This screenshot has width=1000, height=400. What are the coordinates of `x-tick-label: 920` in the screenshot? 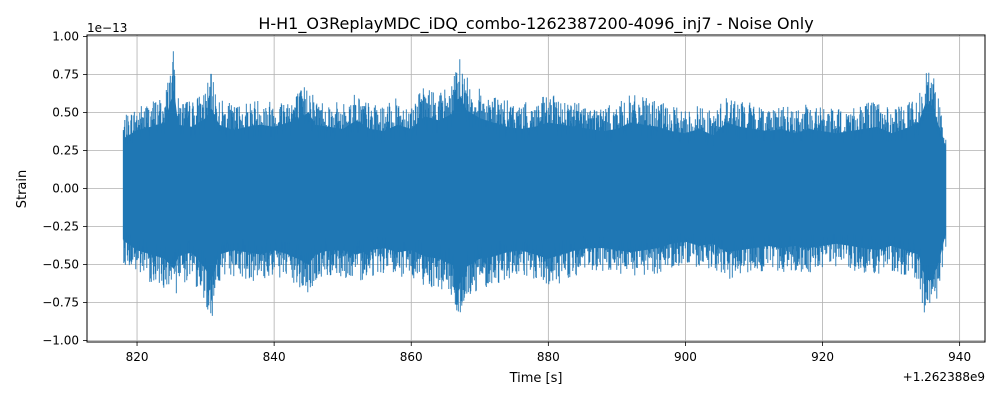 It's located at (822, 357).